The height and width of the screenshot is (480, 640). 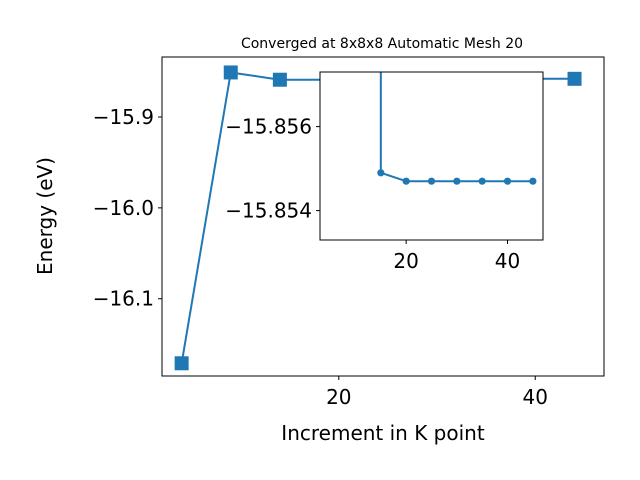 What do you see at coordinates (437, 392) in the screenshot?
I see `main-x-ticks: 20 40` at bounding box center [437, 392].